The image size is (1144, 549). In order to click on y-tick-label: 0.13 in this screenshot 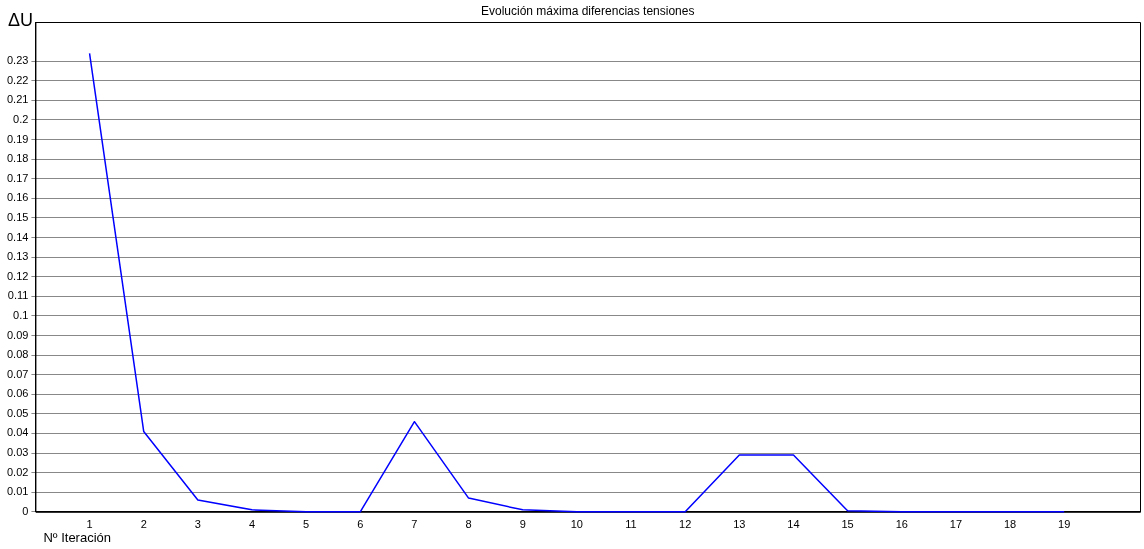, I will do `click(17, 256)`.